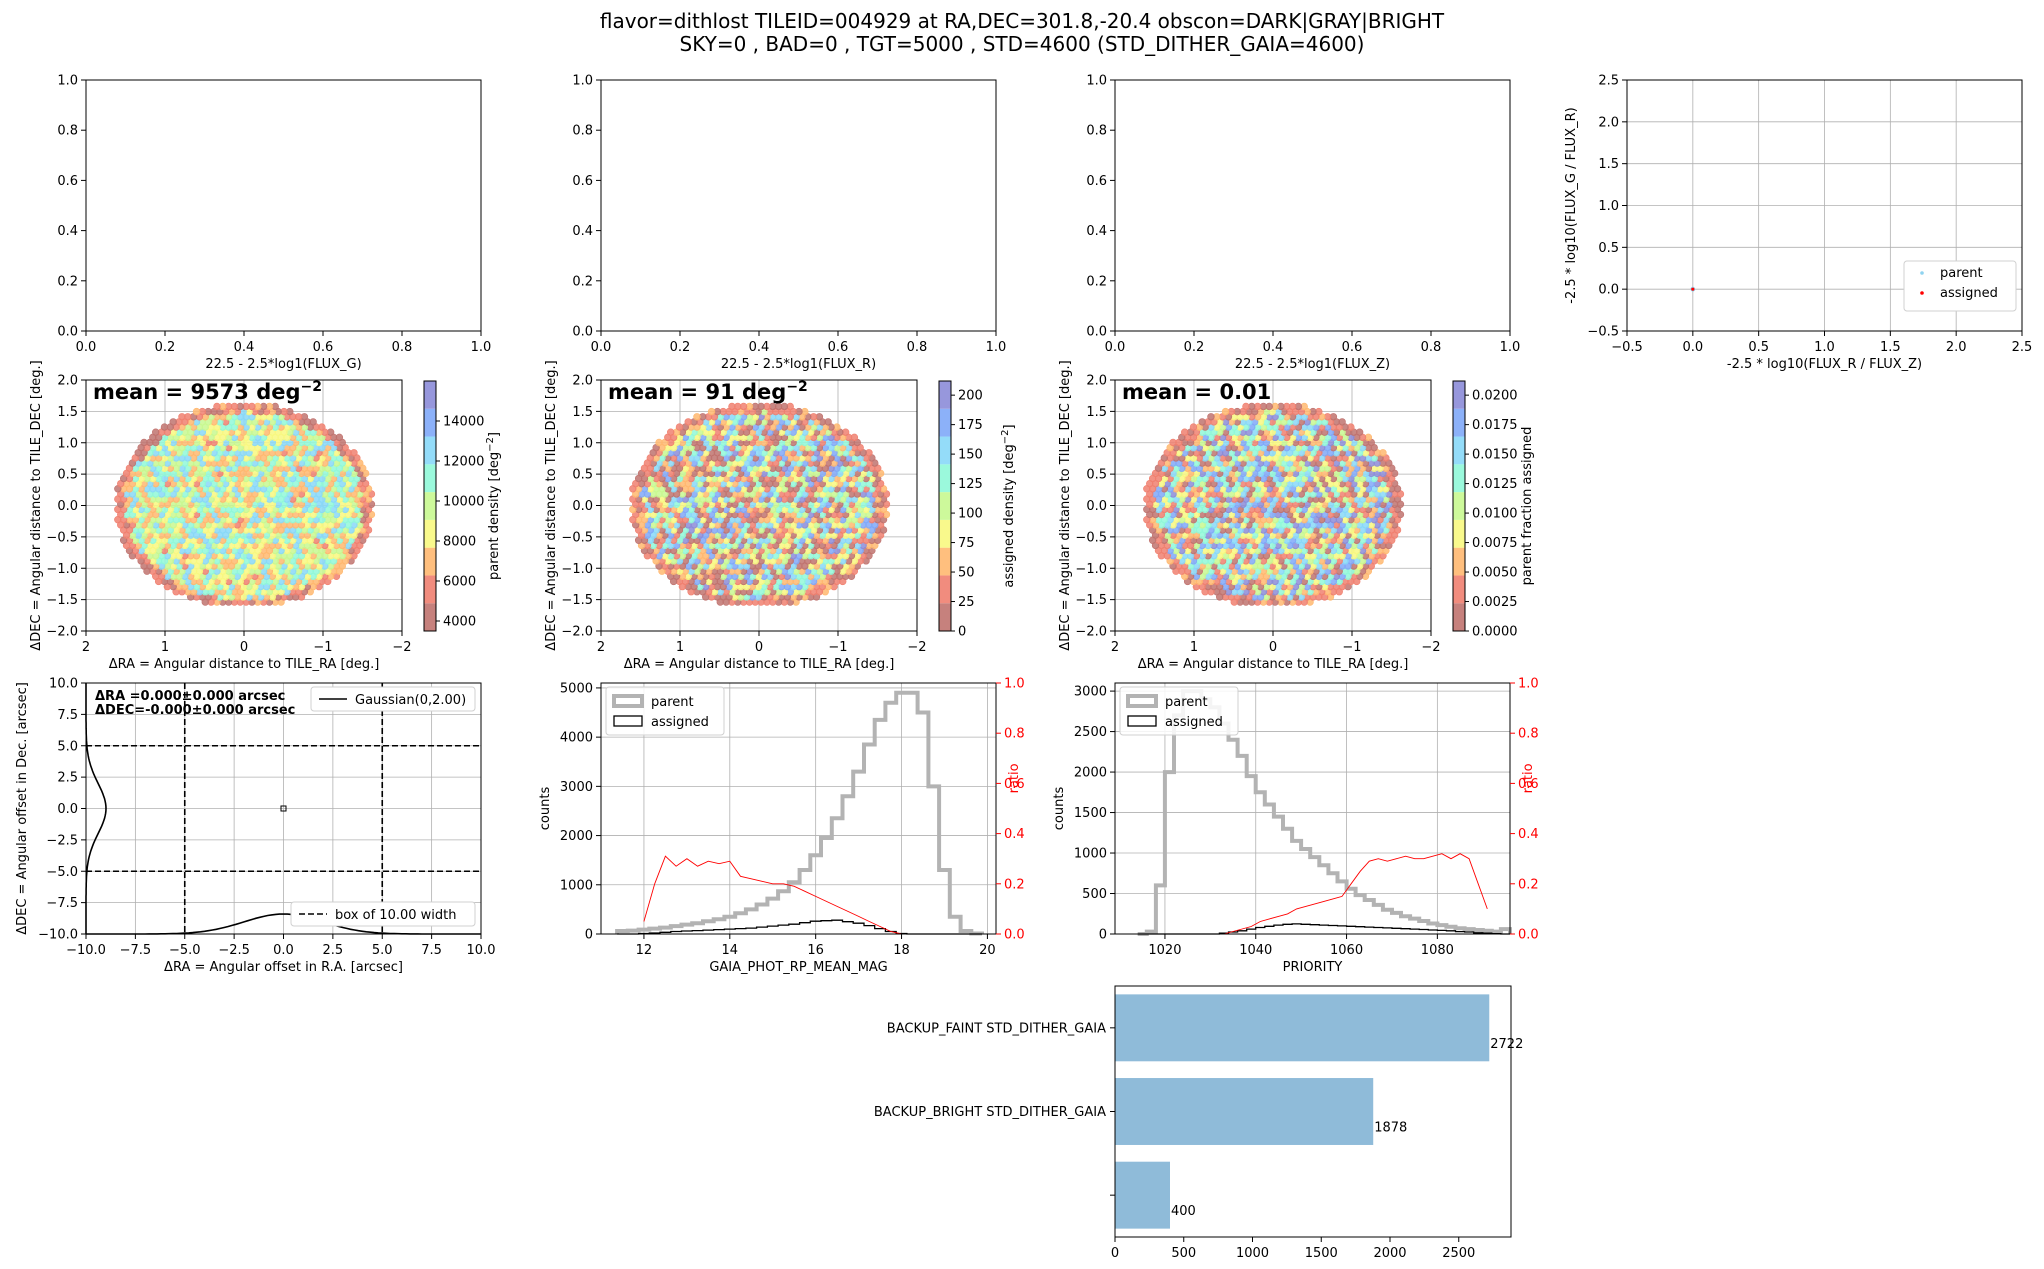 The width and height of the screenshot is (2044, 1269). What do you see at coordinates (283, 205) in the screenshot?
I see `flux_g-frame` at bounding box center [283, 205].